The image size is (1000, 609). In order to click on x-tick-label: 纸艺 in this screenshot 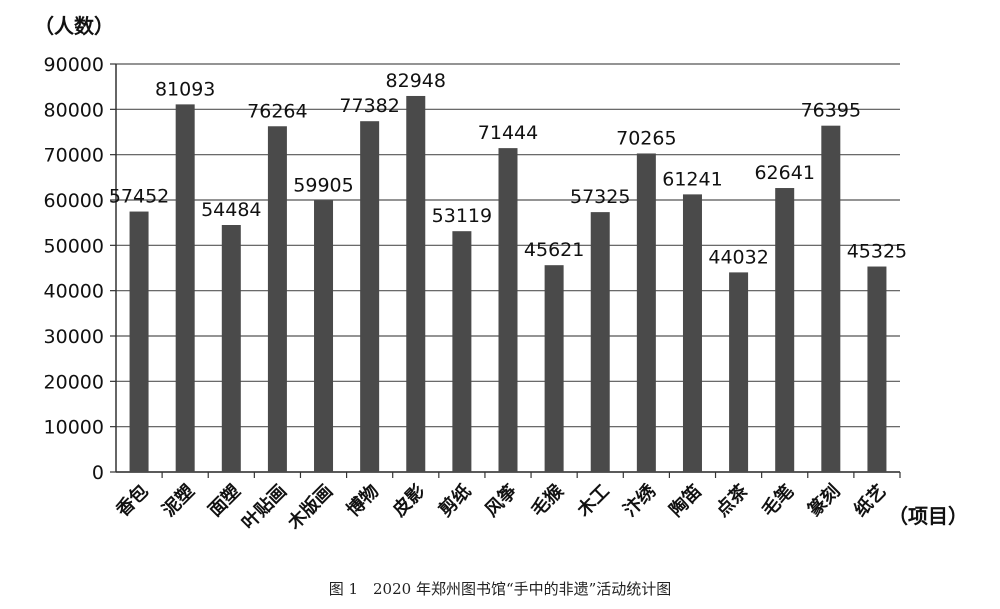, I will do `click(869, 500)`.